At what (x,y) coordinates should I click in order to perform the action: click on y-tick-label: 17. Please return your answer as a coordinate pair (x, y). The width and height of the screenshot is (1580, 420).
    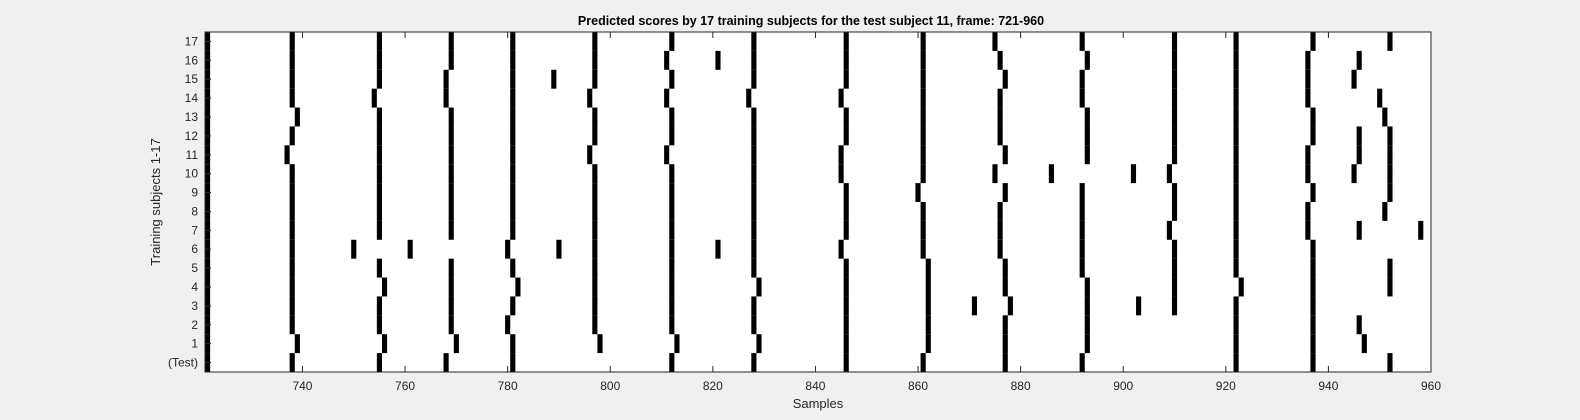
    Looking at the image, I should click on (192, 41).